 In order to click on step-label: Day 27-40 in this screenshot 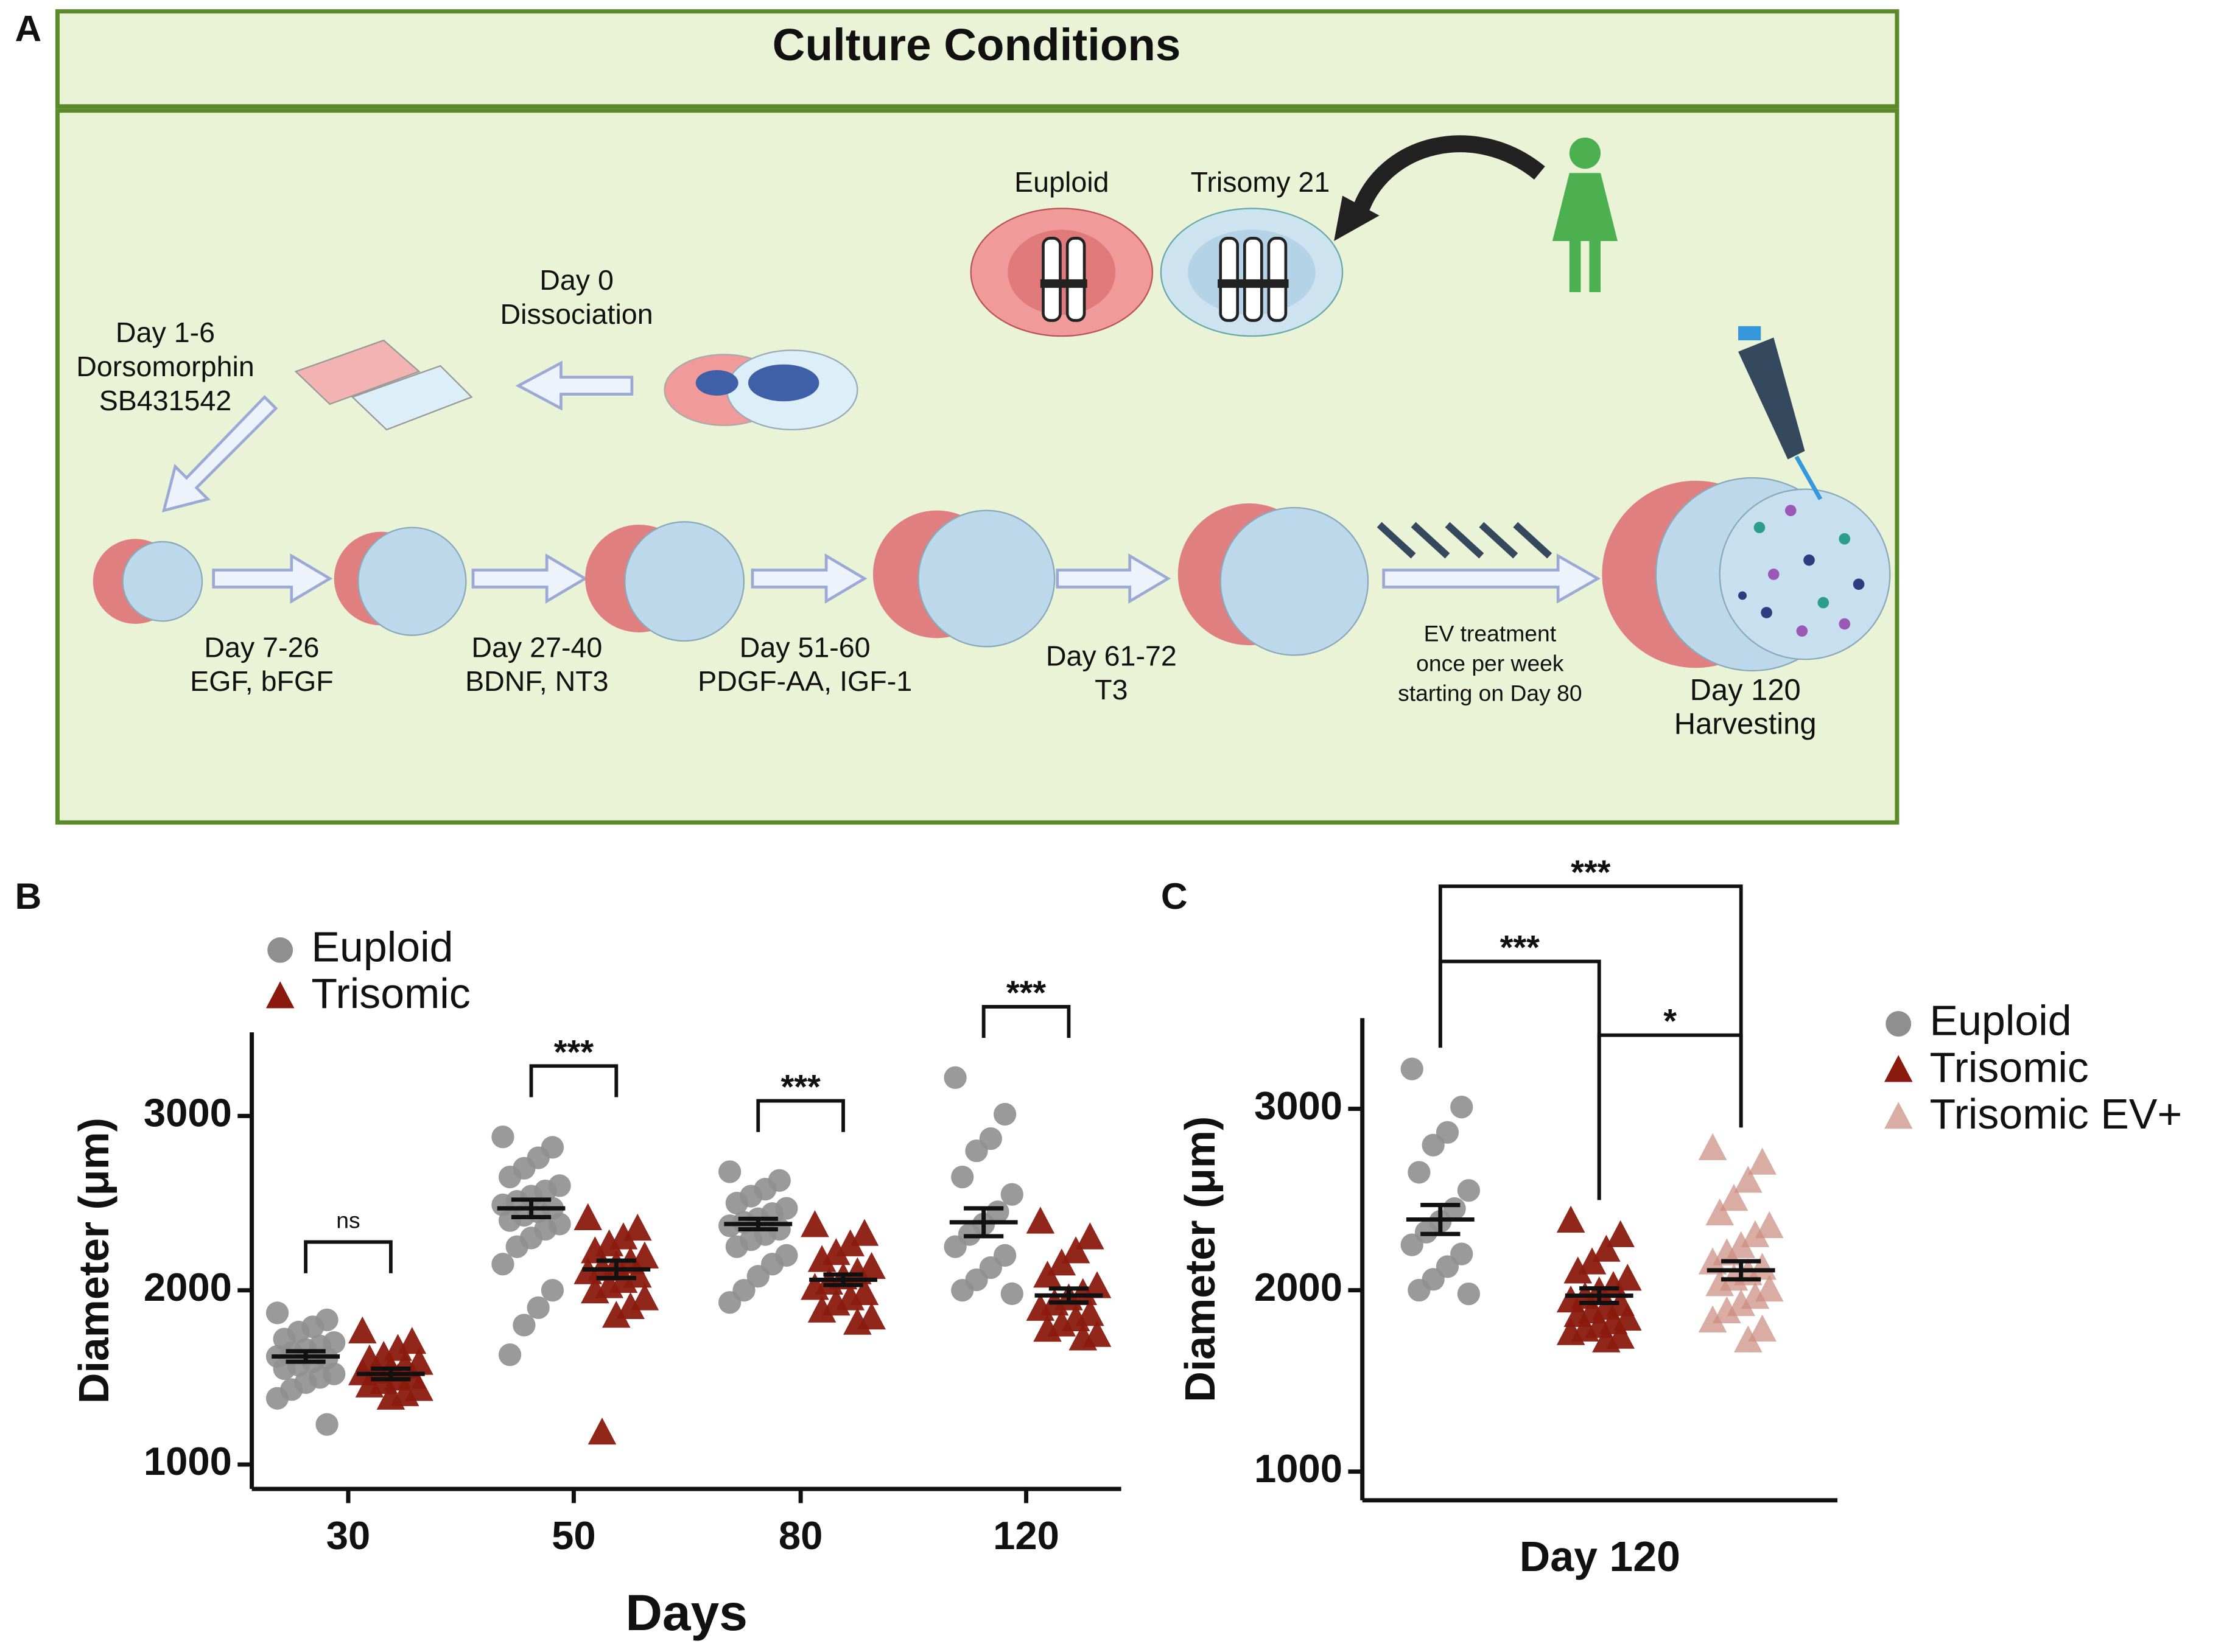, I will do `click(536, 647)`.